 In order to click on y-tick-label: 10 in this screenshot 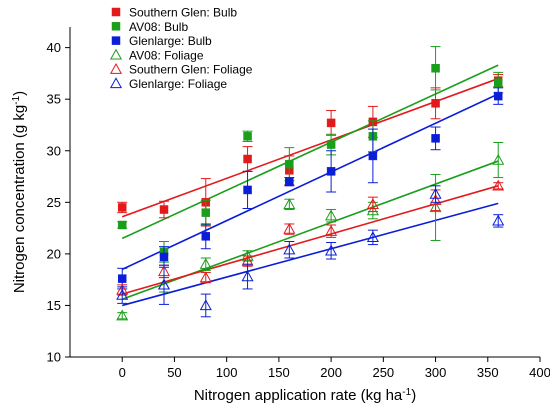, I will do `click(54, 357)`.